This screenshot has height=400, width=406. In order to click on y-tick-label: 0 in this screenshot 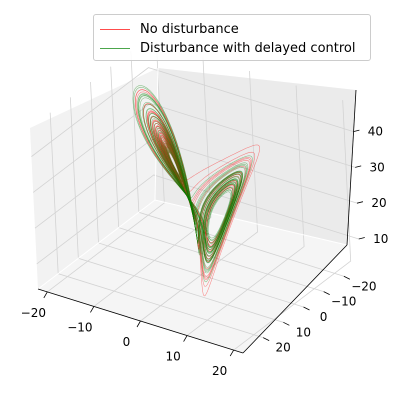, I will do `click(324, 317)`.